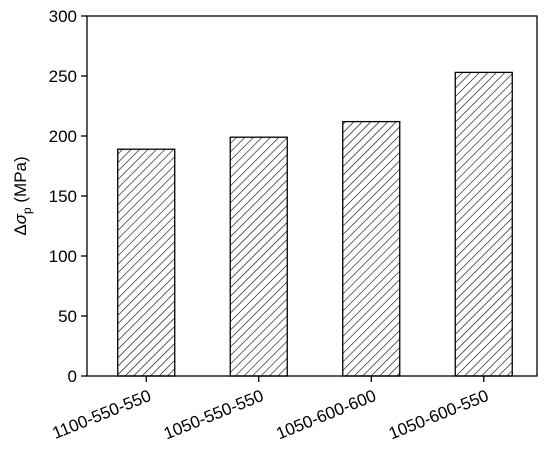 This screenshot has width=550, height=467. I want to click on y-tick-label: 150, so click(63, 196).